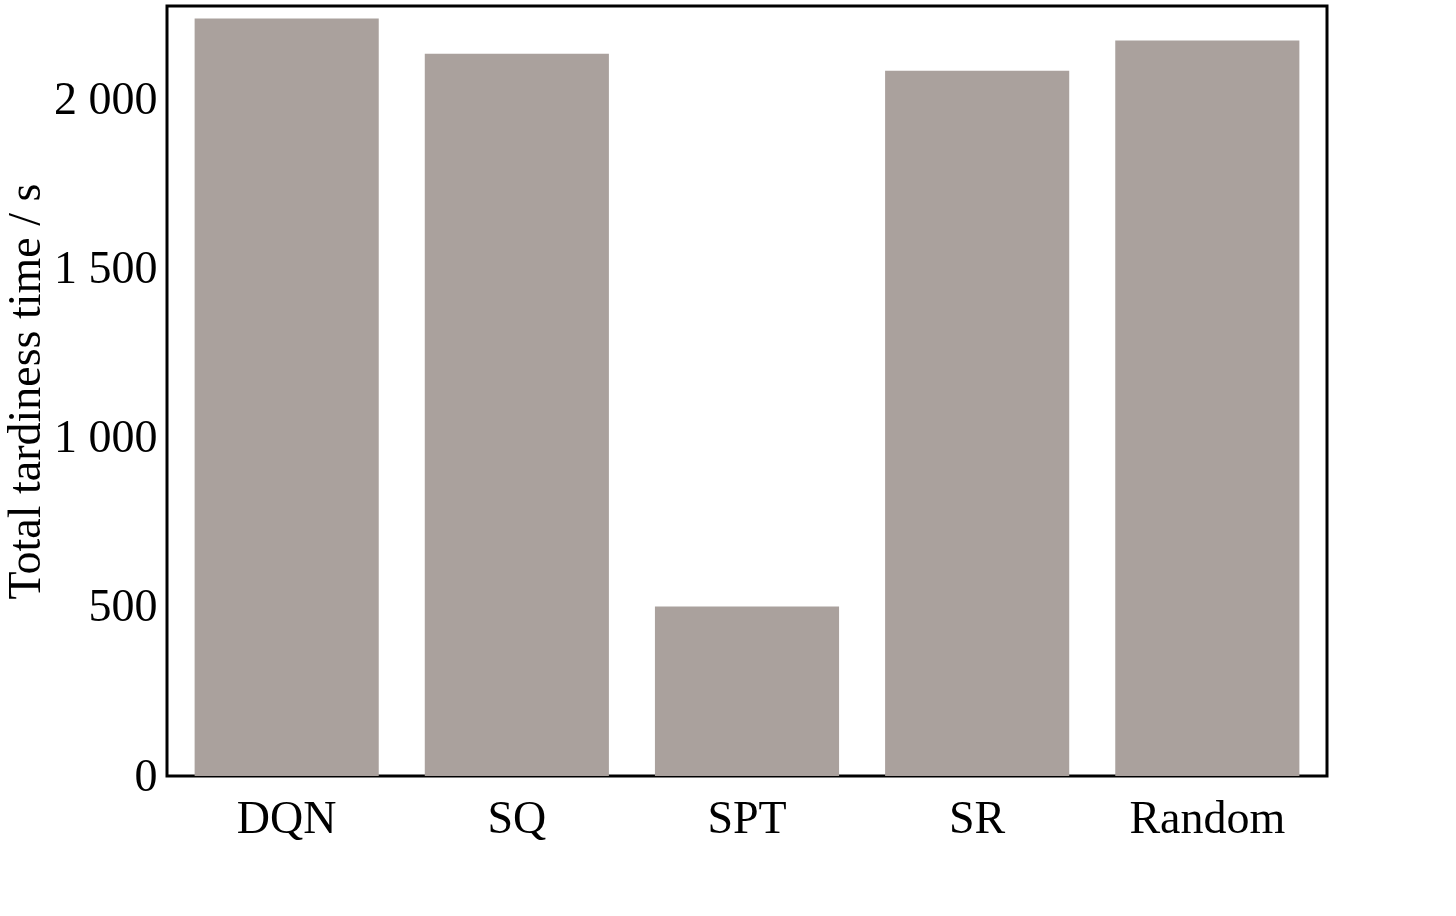  I want to click on x-tick-label: DQN, so click(286, 817).